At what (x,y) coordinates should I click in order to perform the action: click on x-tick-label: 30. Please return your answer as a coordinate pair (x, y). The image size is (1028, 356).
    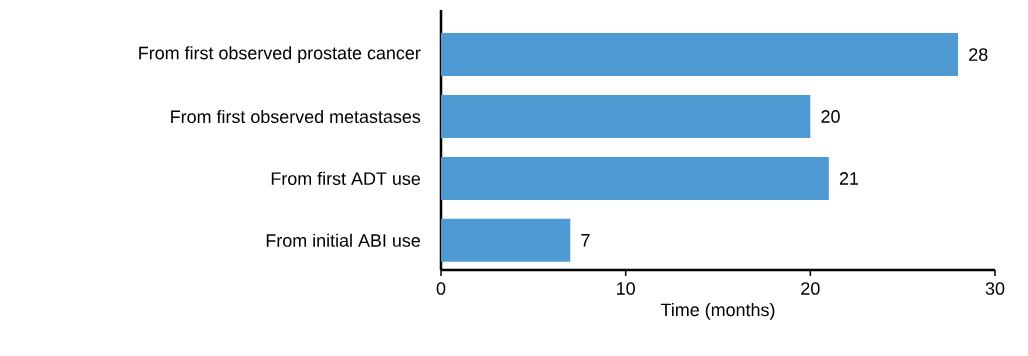
    Looking at the image, I should click on (995, 288).